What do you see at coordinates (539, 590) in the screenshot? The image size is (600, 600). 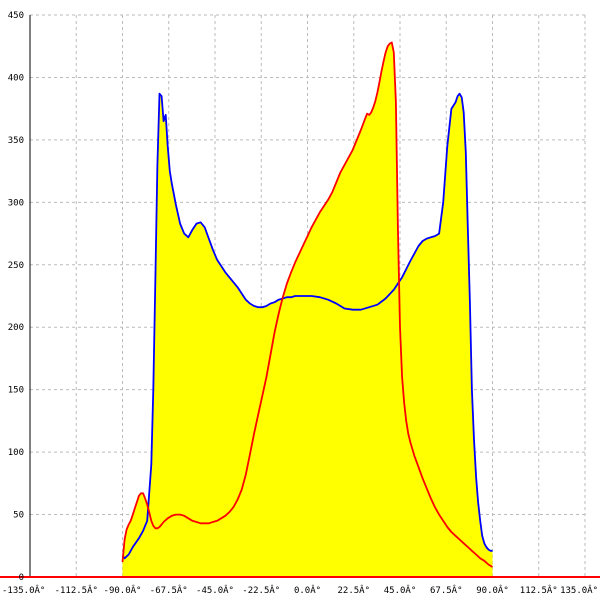 I see `x-tick-label: 112.5Â°` at bounding box center [539, 590].